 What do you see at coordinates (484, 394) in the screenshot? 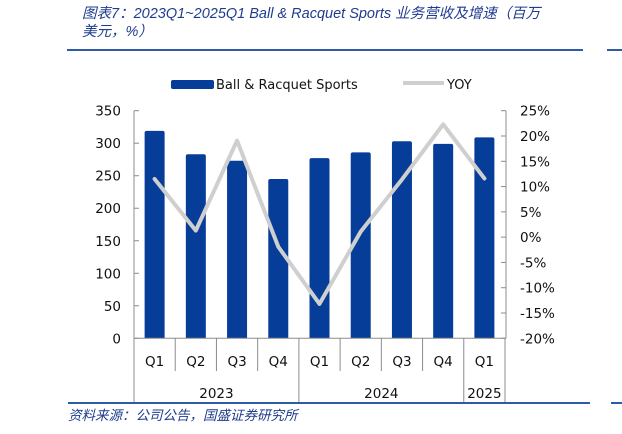
I see `year-label: 2025` at bounding box center [484, 394].